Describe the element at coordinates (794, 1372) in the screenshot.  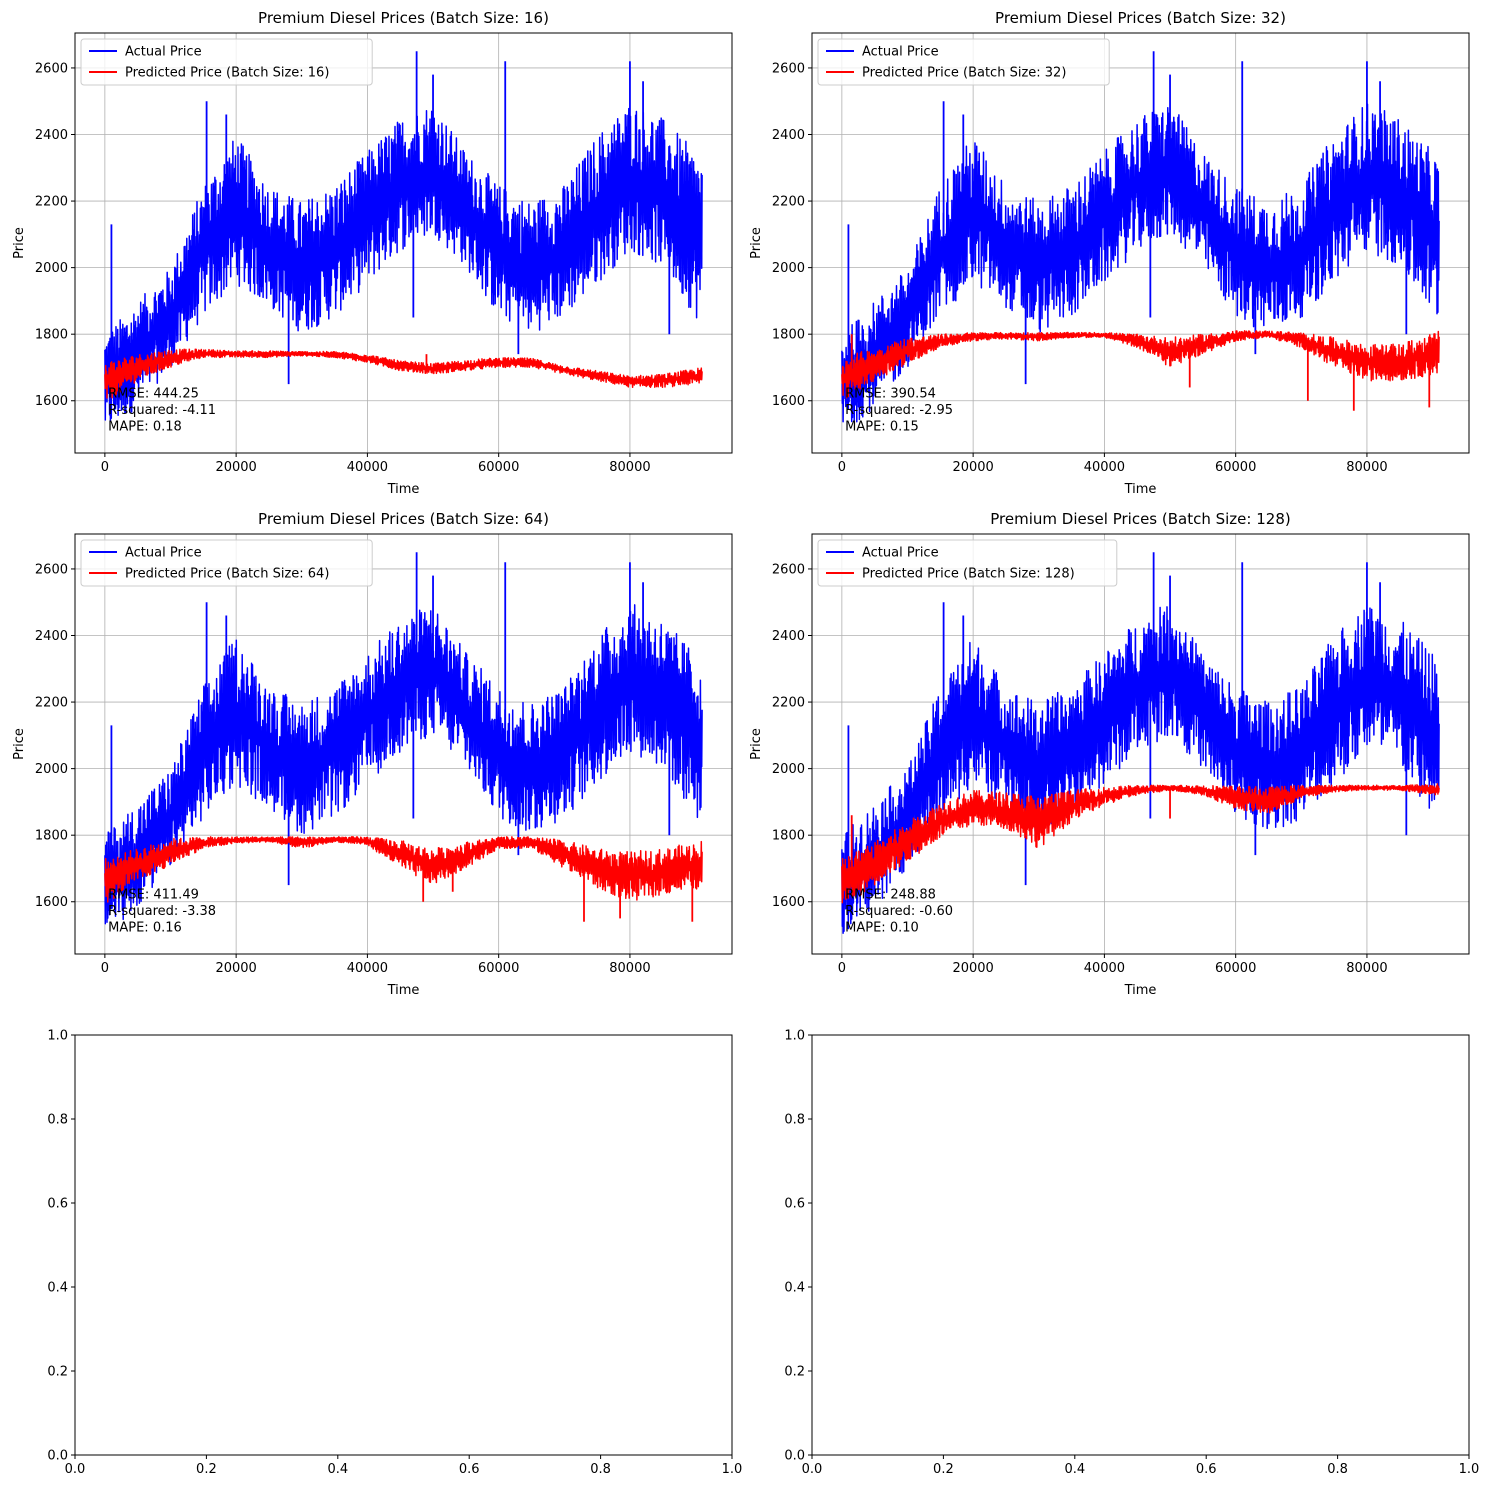
I see `y-tick-label: 0.2` at that location.